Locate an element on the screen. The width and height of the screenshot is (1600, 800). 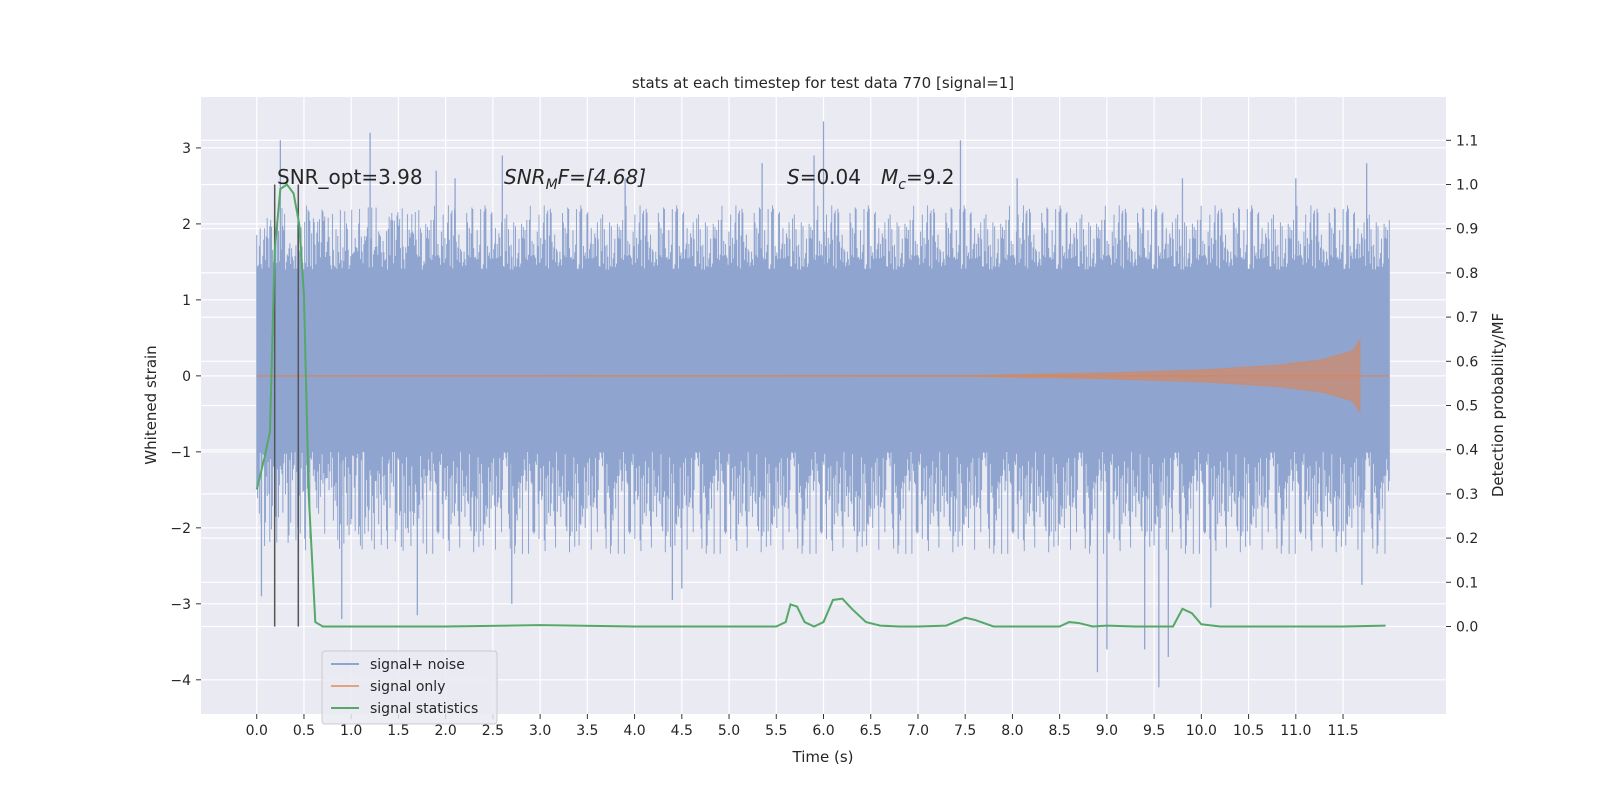
y2-axis-ticks: 1.1 1.0 0.9 0.8 0.7 0.6 0.5 0.4 0.3 0.2 0.1 0.0 is located at coordinates (1462, 384).